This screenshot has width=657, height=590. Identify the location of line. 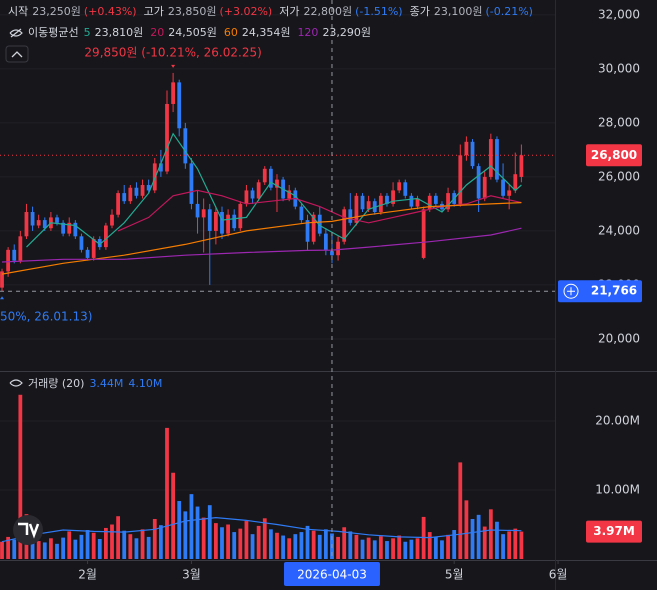
(274, 190).